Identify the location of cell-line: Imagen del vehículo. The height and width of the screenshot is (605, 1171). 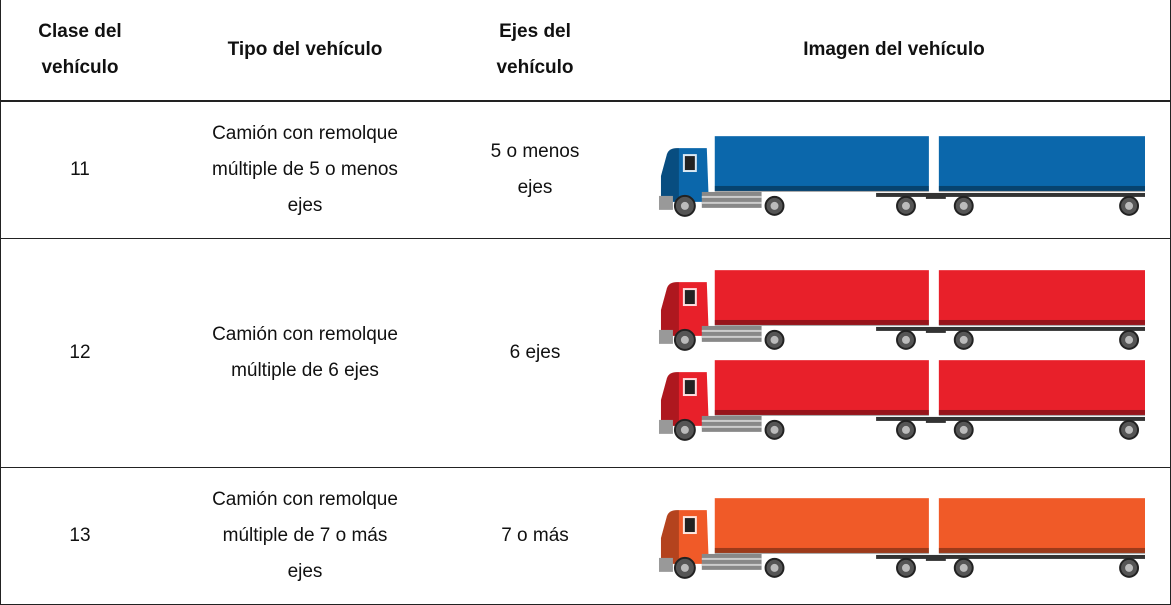
(894, 49).